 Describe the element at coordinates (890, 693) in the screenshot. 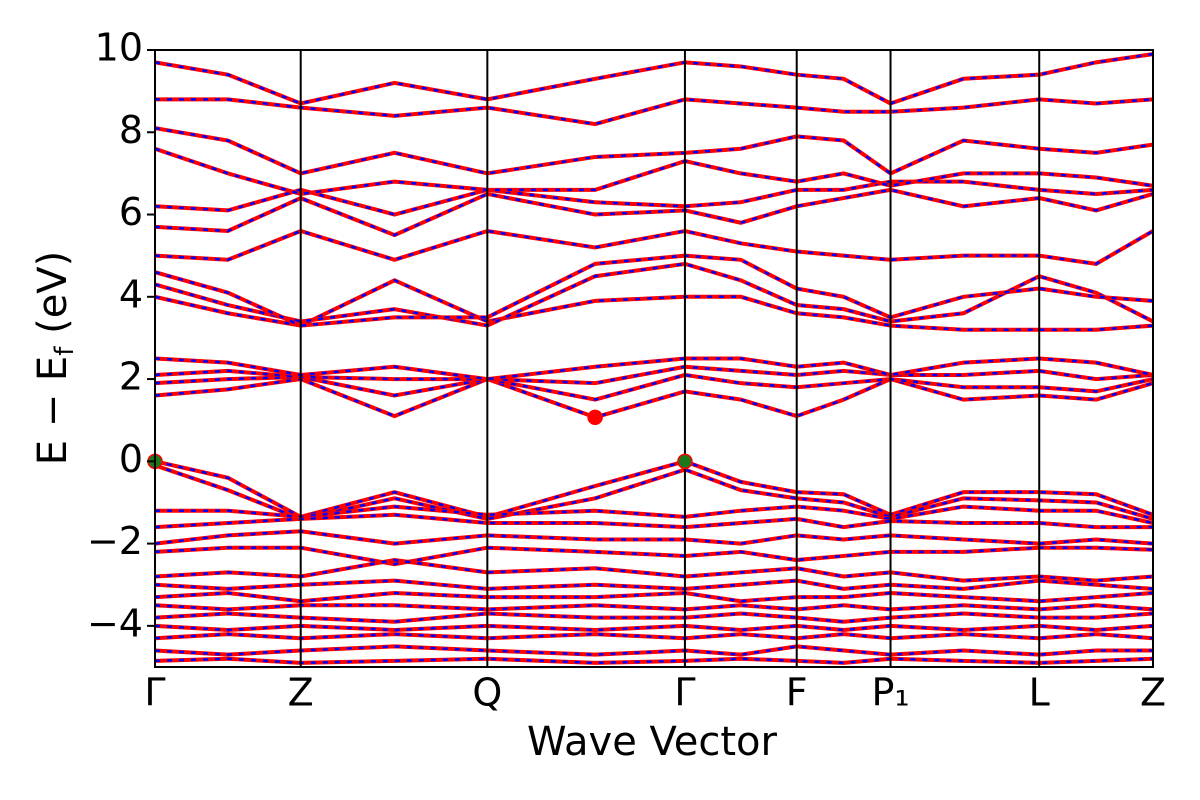

I see `x-tick-label: P₁` at that location.